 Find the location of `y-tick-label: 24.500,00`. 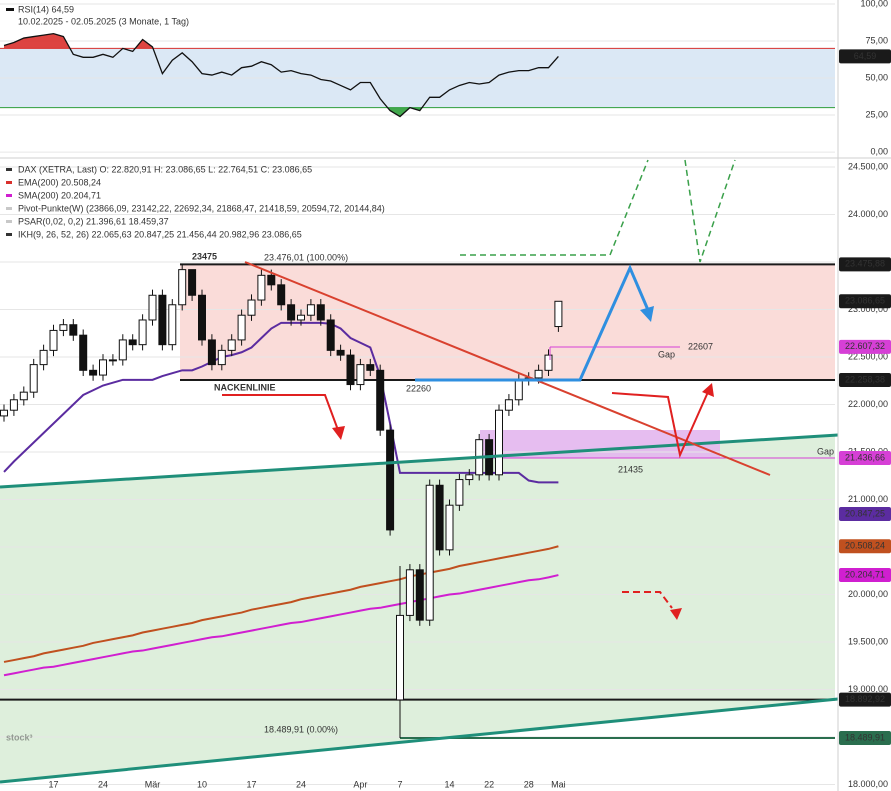

y-tick-label: 24.500,00 is located at coordinates (868, 166).